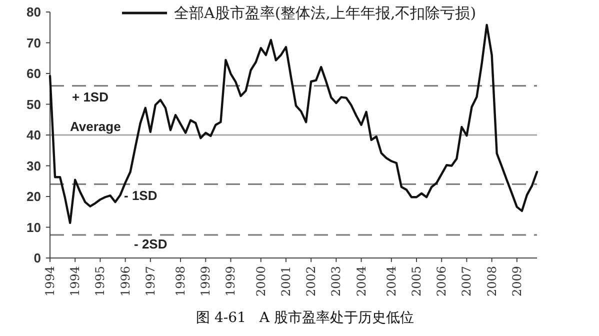 This screenshot has width=599, height=336. What do you see at coordinates (33, 166) in the screenshot?
I see `y-tick-label: 30` at bounding box center [33, 166].